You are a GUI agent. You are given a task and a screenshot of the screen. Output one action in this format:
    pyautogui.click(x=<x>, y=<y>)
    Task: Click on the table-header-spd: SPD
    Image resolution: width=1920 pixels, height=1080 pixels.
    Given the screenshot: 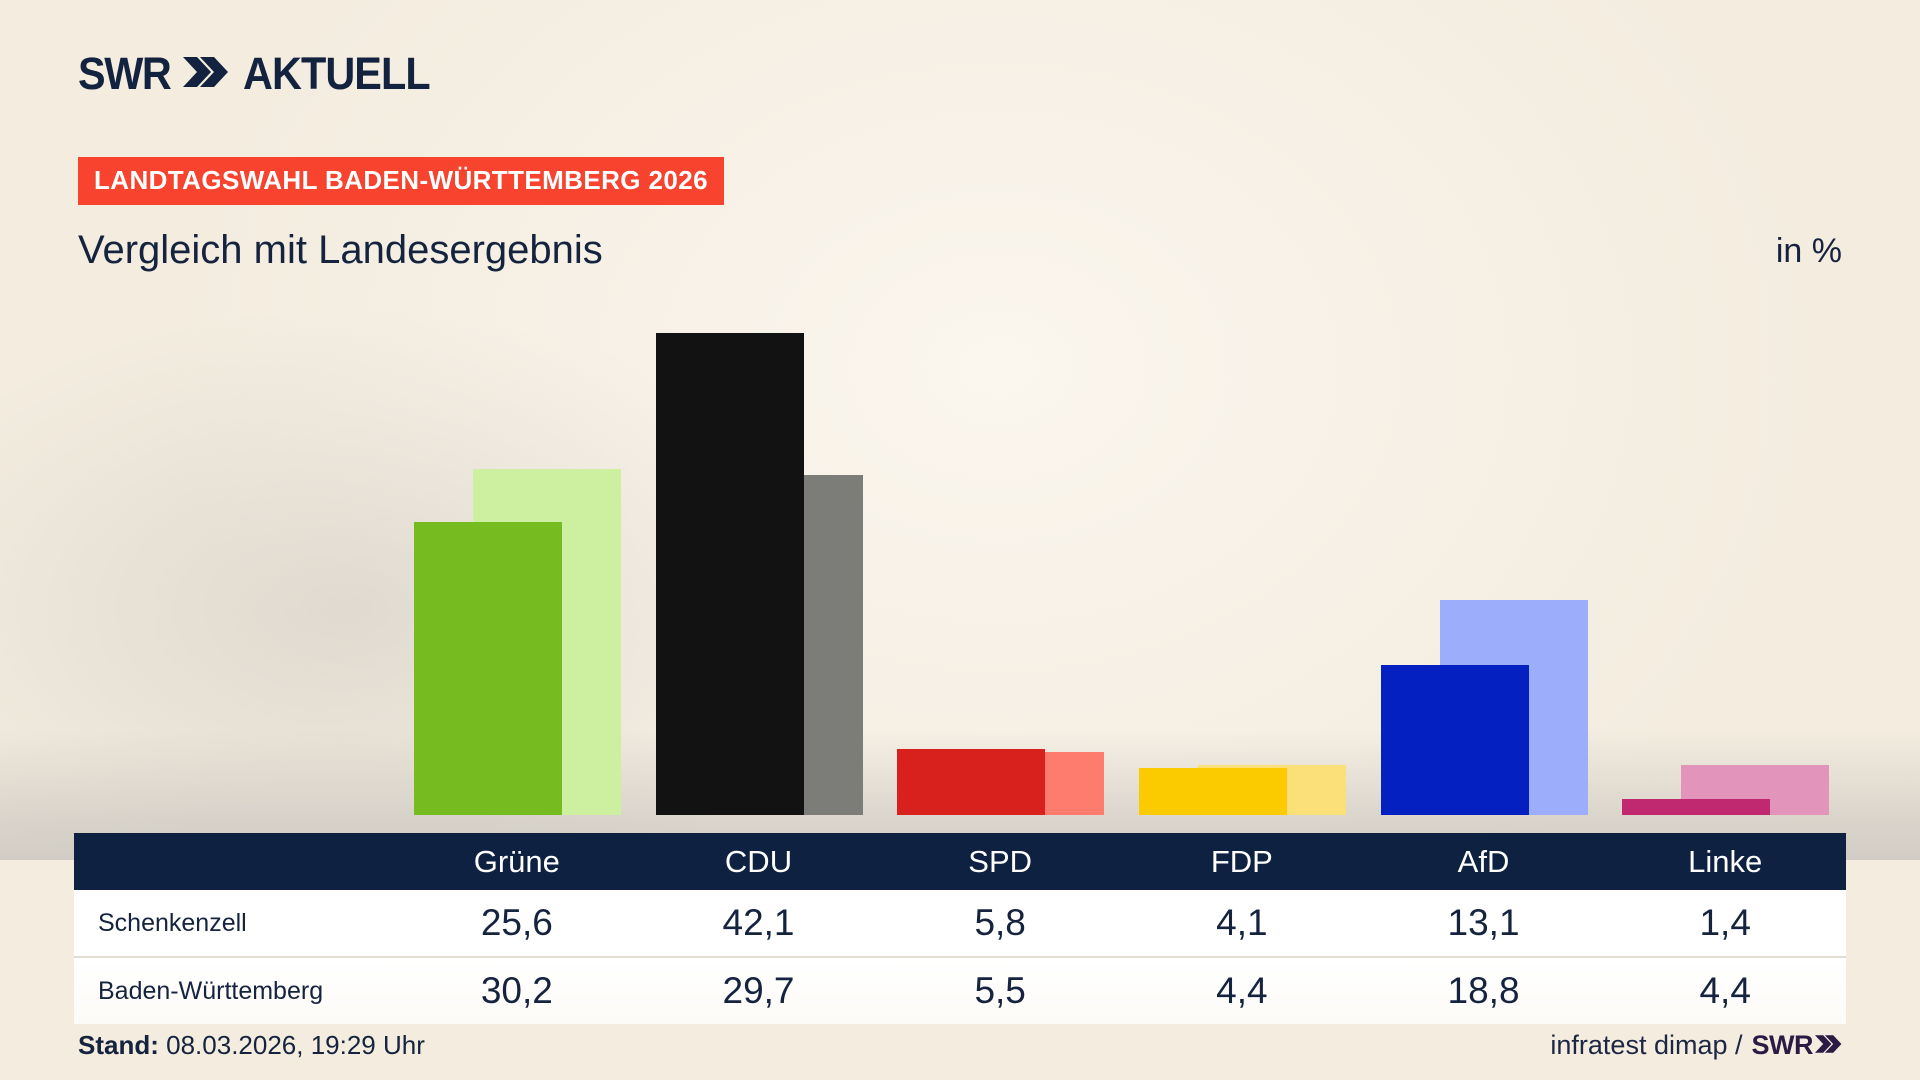 What is the action you would take?
    pyautogui.click(x=1000, y=861)
    